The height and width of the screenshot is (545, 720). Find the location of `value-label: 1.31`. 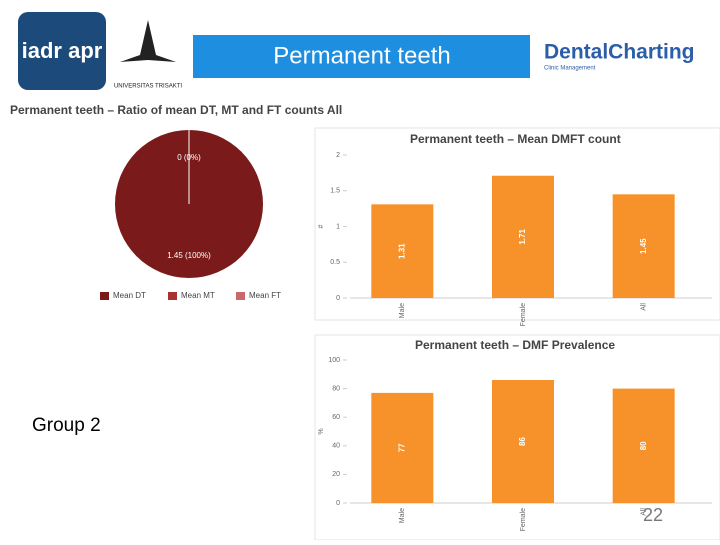

value-label: 1.31 is located at coordinates (401, 251).